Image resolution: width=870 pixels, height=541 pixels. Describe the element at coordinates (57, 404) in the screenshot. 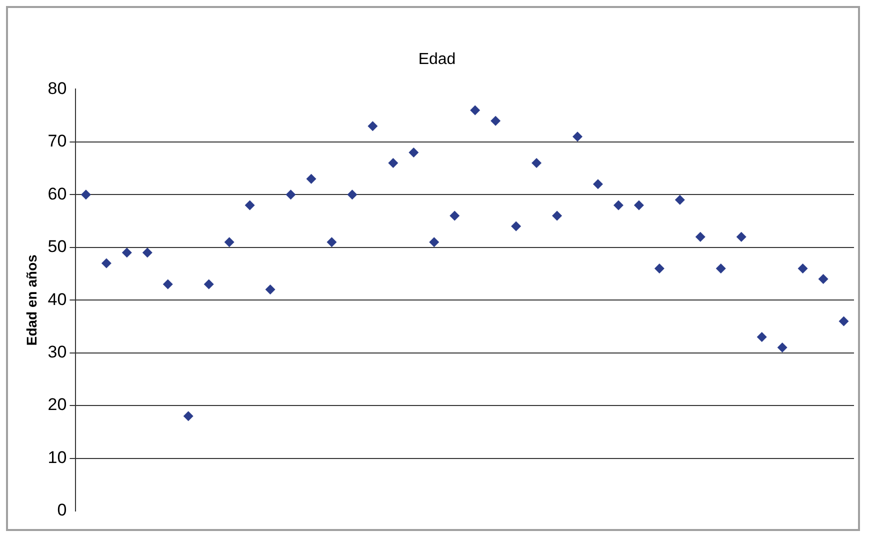

I see `y-tick-label: 20` at that location.